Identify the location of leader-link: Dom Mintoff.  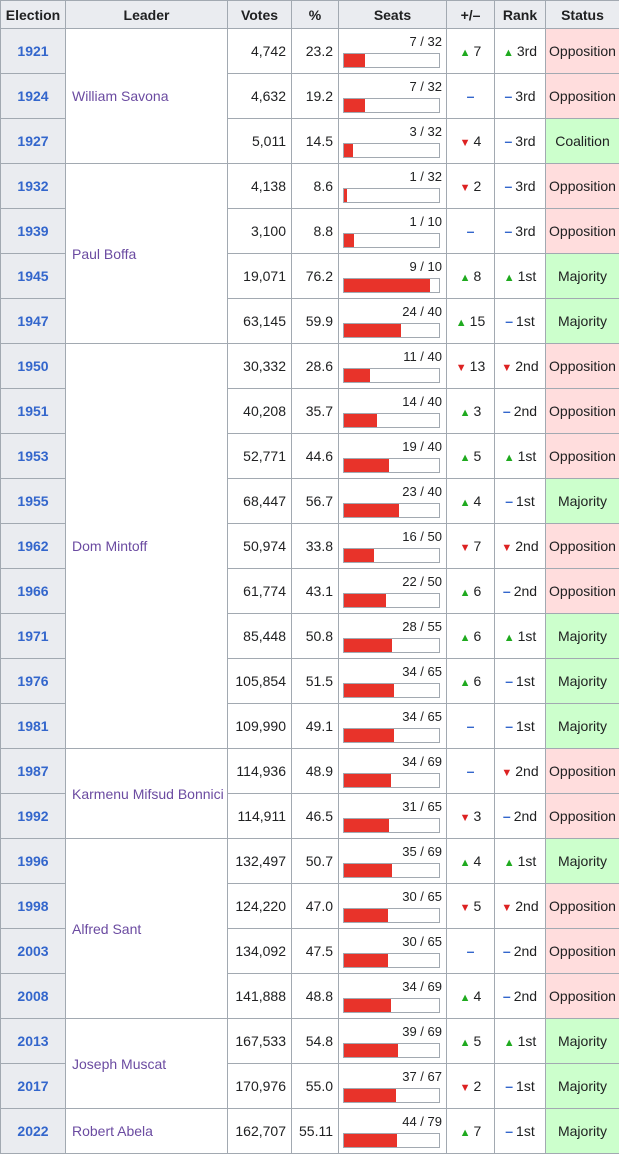
(109, 546).